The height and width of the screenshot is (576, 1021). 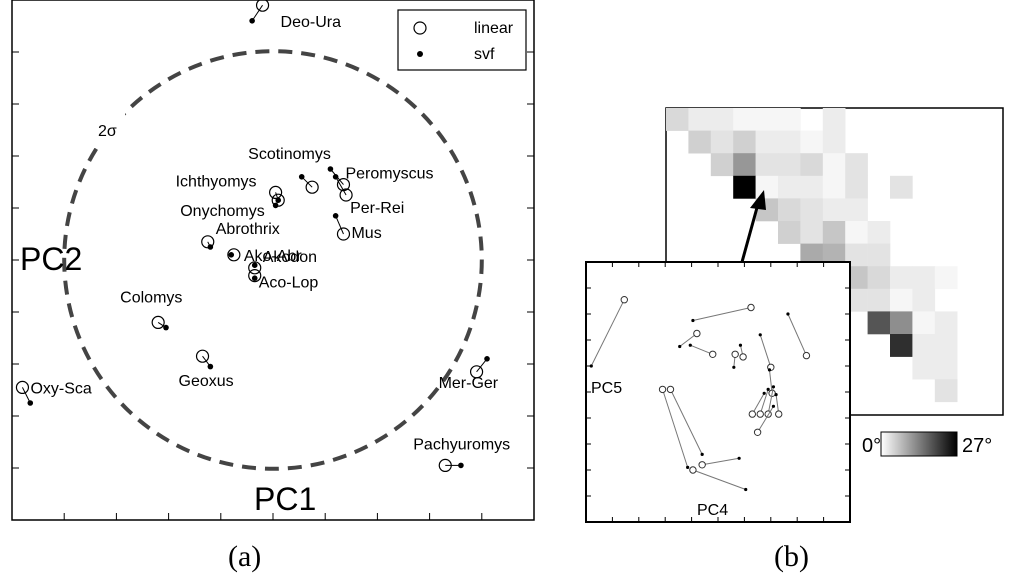 I want to click on point-label: Colomys, so click(x=151, y=297).